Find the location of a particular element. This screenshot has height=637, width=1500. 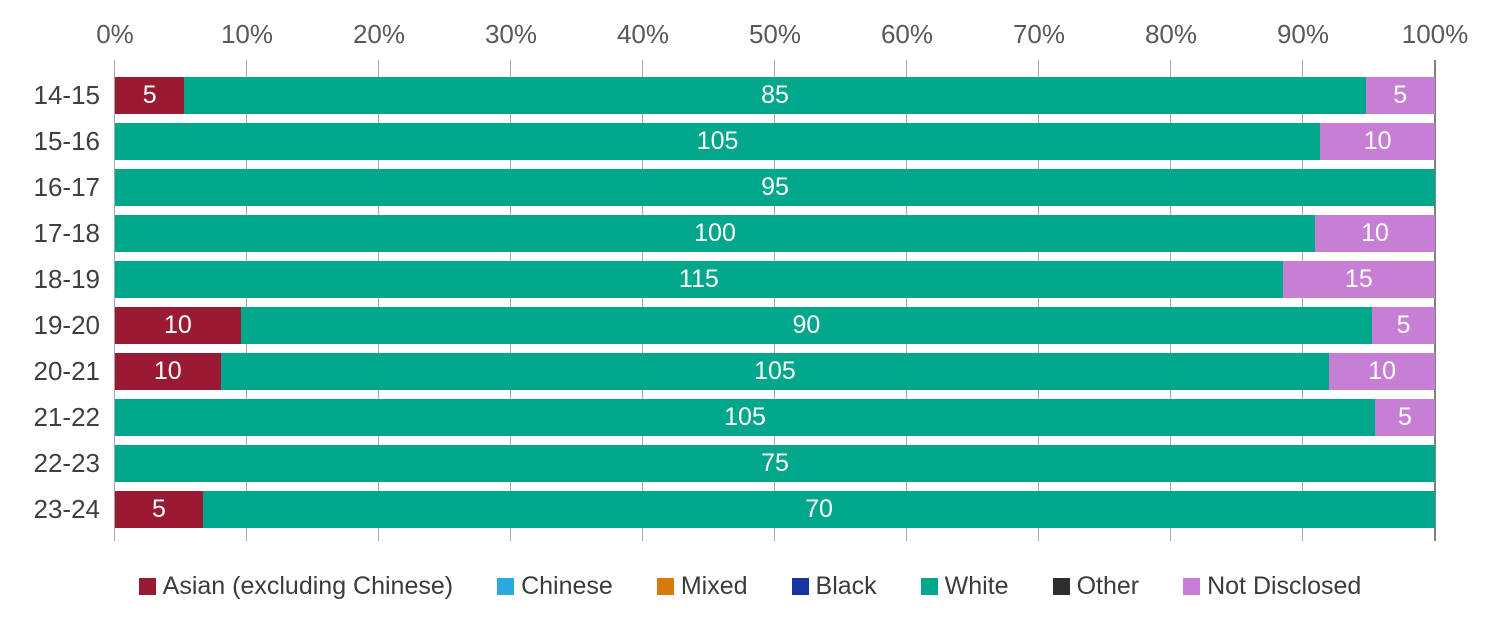

legend-item-chinese: Chinese is located at coordinates (555, 586).